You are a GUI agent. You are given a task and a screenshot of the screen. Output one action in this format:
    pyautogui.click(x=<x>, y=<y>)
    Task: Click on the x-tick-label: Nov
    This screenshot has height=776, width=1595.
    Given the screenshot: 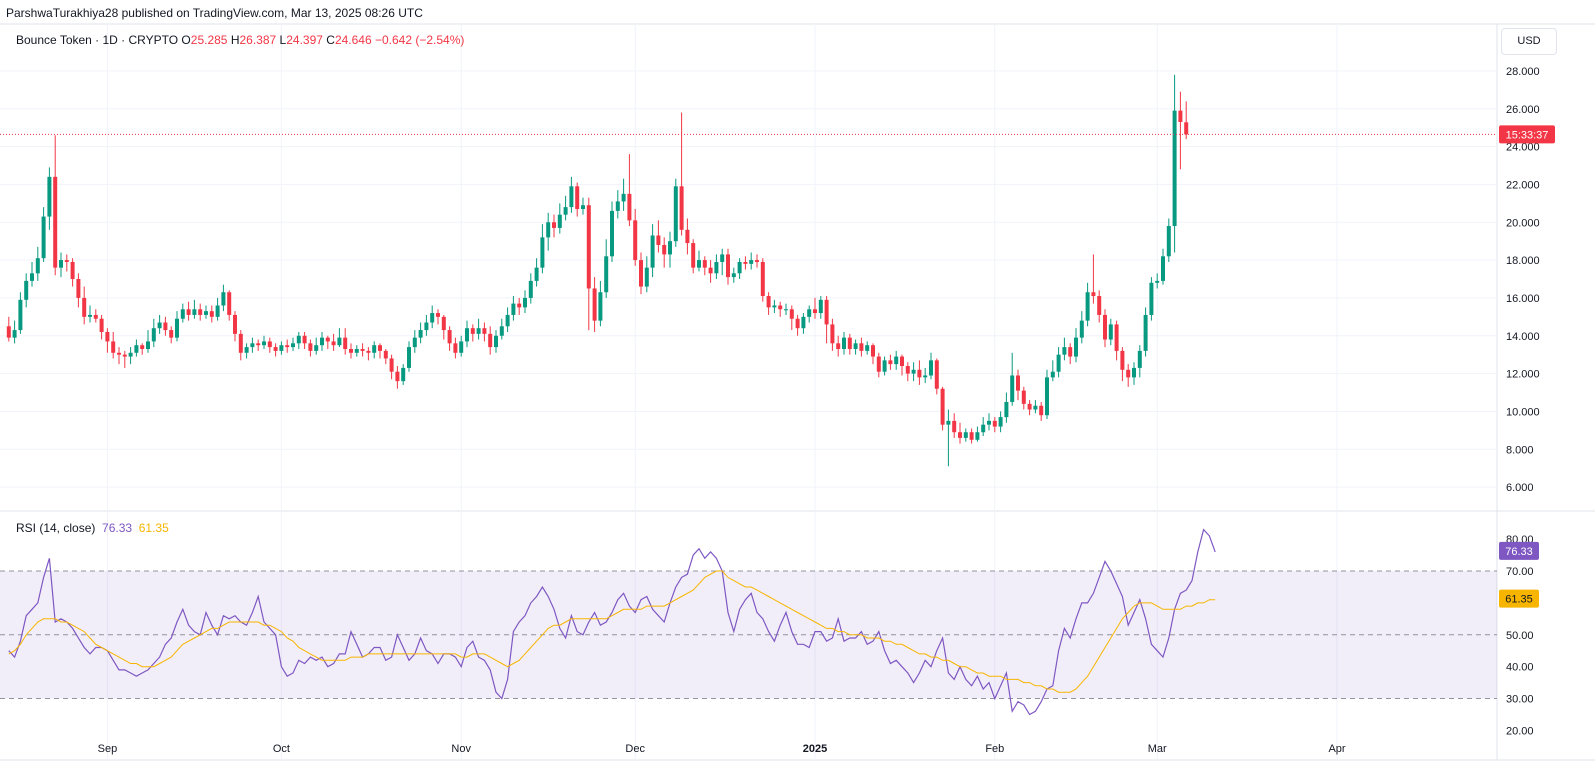 What is the action you would take?
    pyautogui.click(x=461, y=749)
    